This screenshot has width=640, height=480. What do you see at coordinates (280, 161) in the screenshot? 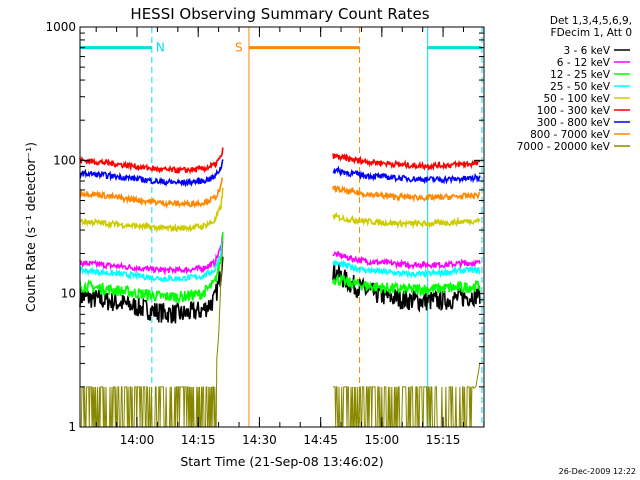
I see `series-100-300-kev` at bounding box center [280, 161].